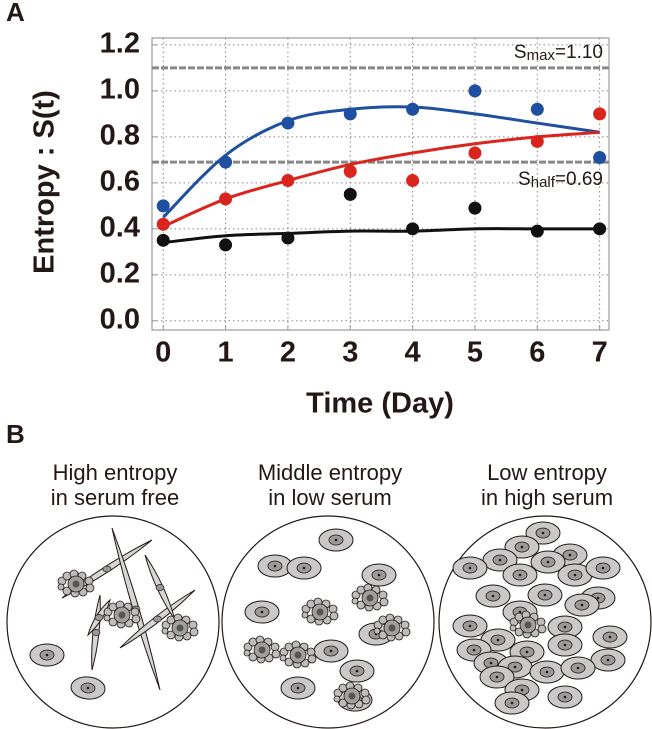  I want to click on reference-label: Smax=1.10, so click(558, 53).